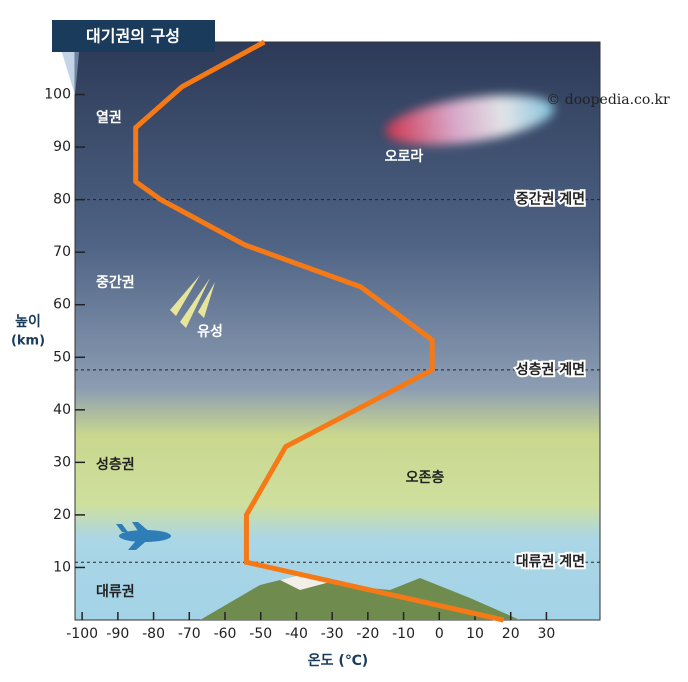 The image size is (688, 682). I want to click on x-tick-label: 30, so click(547, 634).